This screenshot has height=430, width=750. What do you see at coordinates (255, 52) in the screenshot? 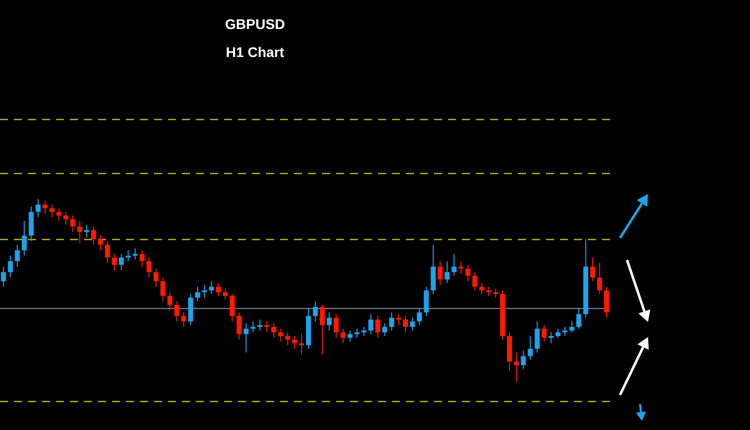
I see `chart-subtitle: H1 Chart` at bounding box center [255, 52].